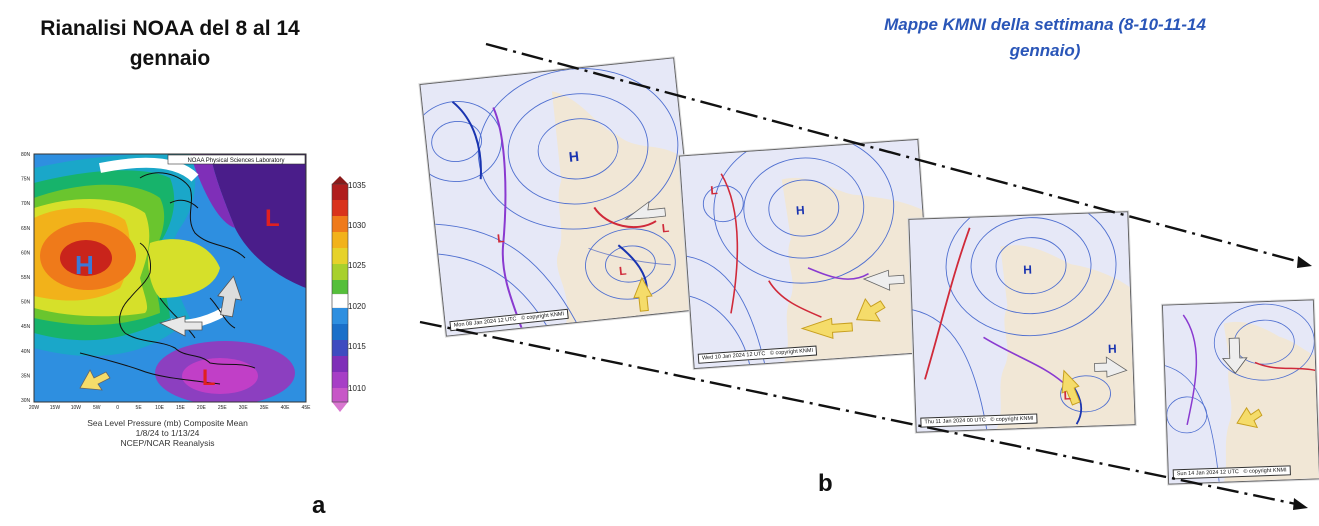 The height and width of the screenshot is (526, 1319). What do you see at coordinates (26, 155) in the screenshot?
I see `lat-tick-label: 80N` at bounding box center [26, 155].